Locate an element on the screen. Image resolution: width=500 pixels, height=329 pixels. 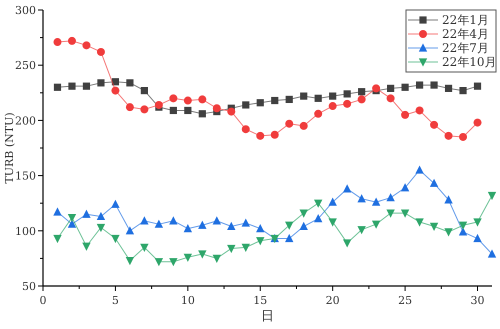
x-tick-label: 5 is located at coordinates (115, 300).